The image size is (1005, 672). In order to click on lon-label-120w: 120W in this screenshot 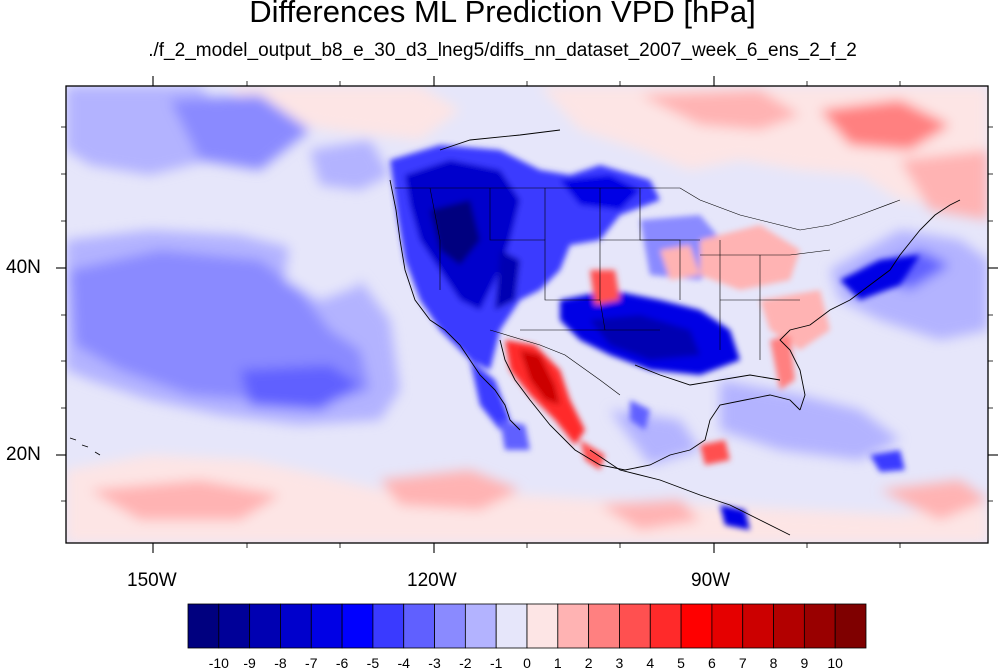, I will do `click(432, 580)`.